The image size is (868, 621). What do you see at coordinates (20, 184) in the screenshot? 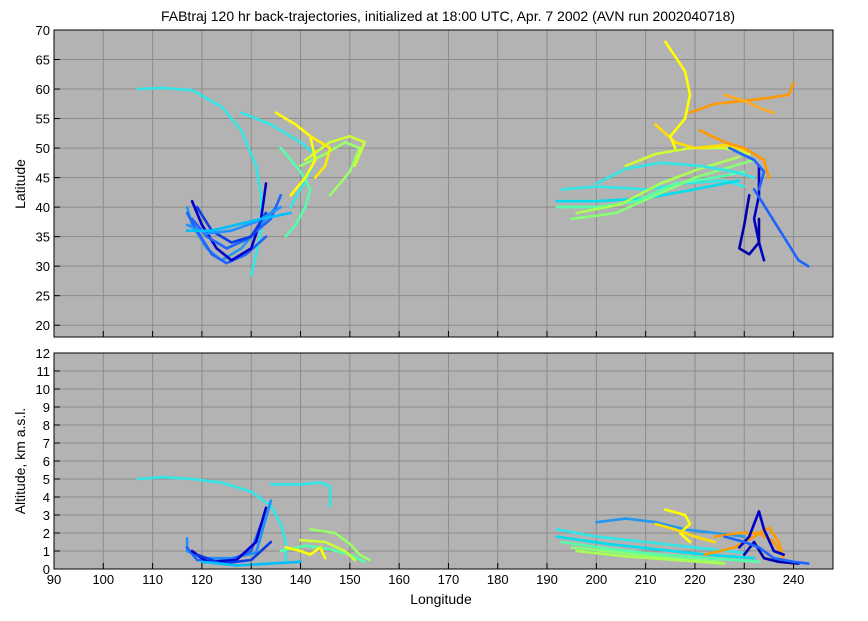
I see `top-ylabel: Latitude` at bounding box center [20, 184].